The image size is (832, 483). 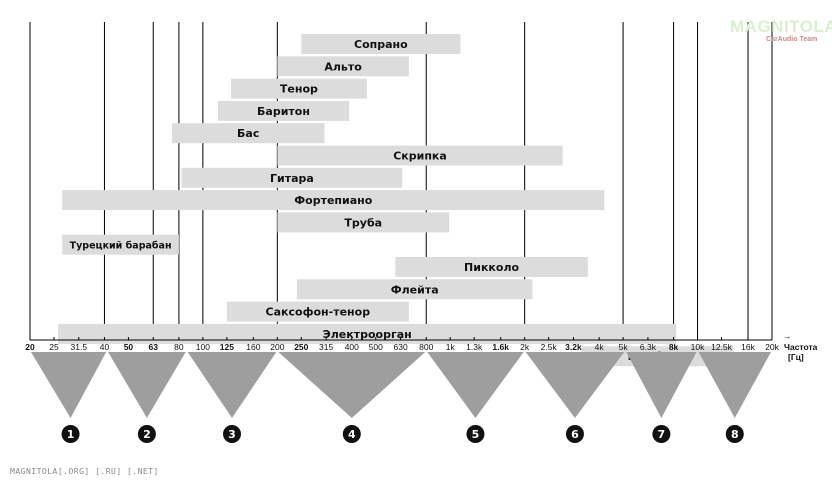 What do you see at coordinates (227, 347) in the screenshot?
I see `x-tick-label: 125` at bounding box center [227, 347].